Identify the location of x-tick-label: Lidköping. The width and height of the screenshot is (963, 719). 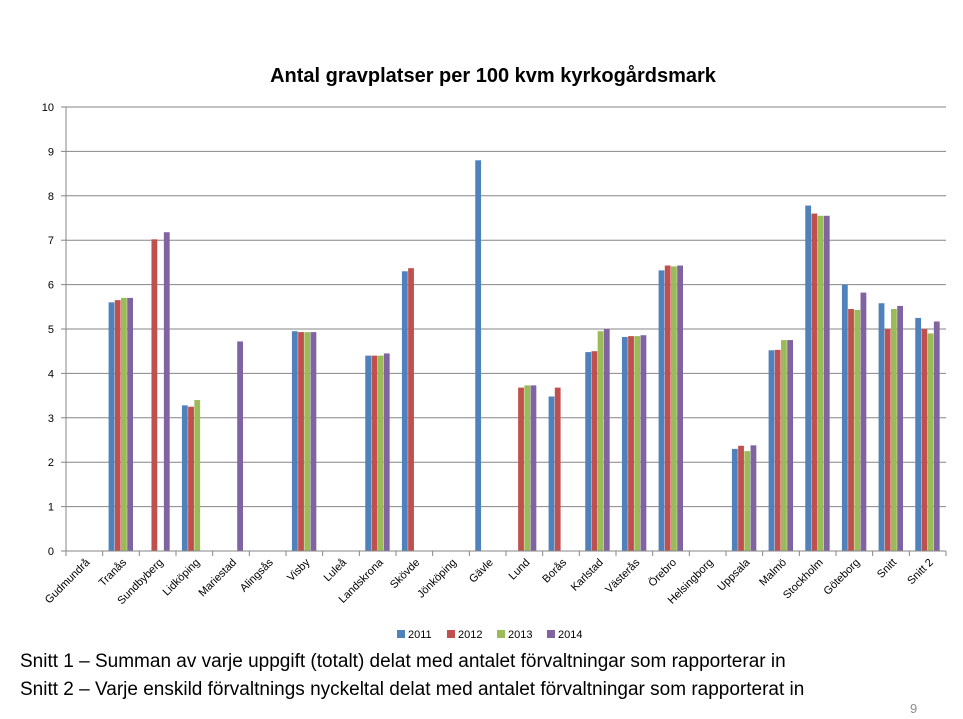
(182, 578).